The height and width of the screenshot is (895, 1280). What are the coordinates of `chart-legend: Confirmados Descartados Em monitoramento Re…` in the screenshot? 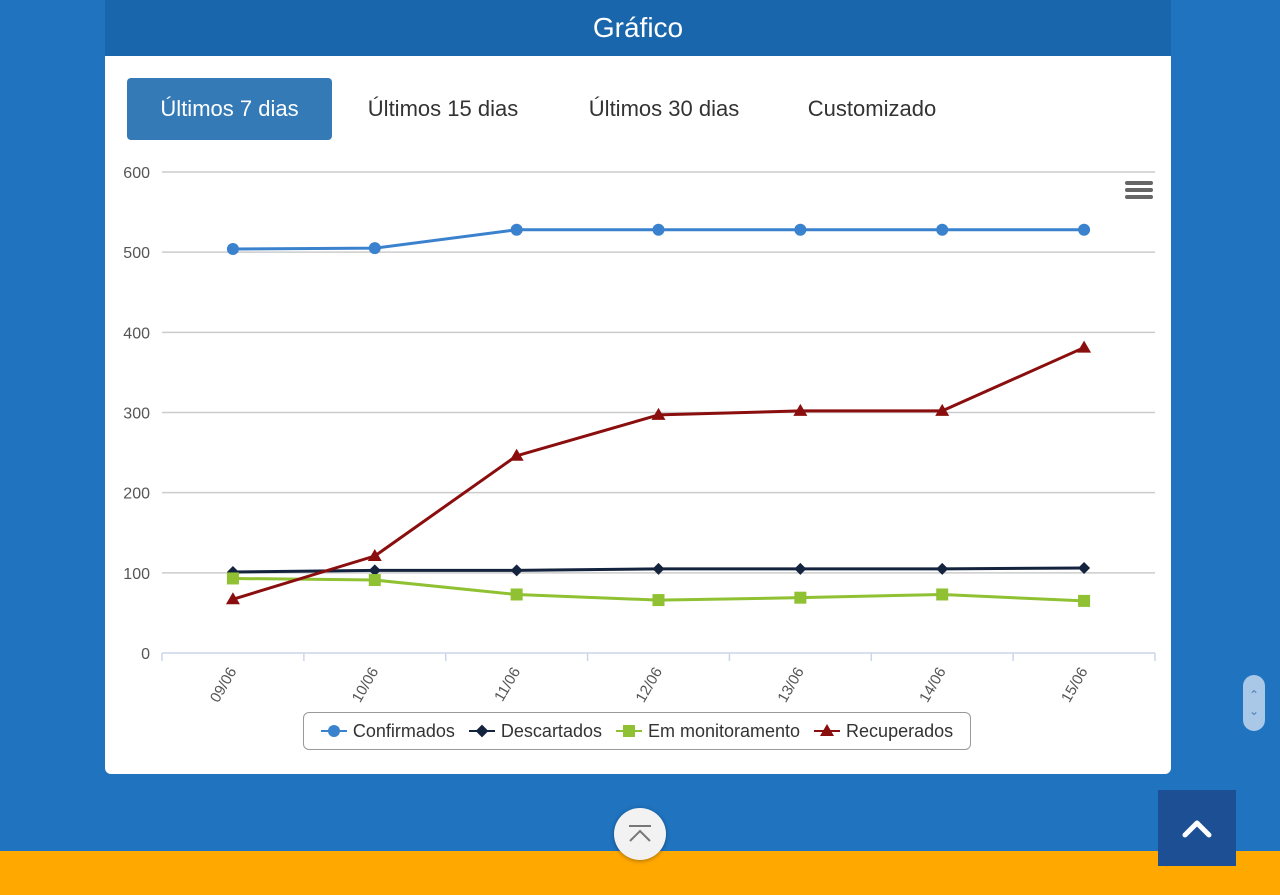 It's located at (637, 731).